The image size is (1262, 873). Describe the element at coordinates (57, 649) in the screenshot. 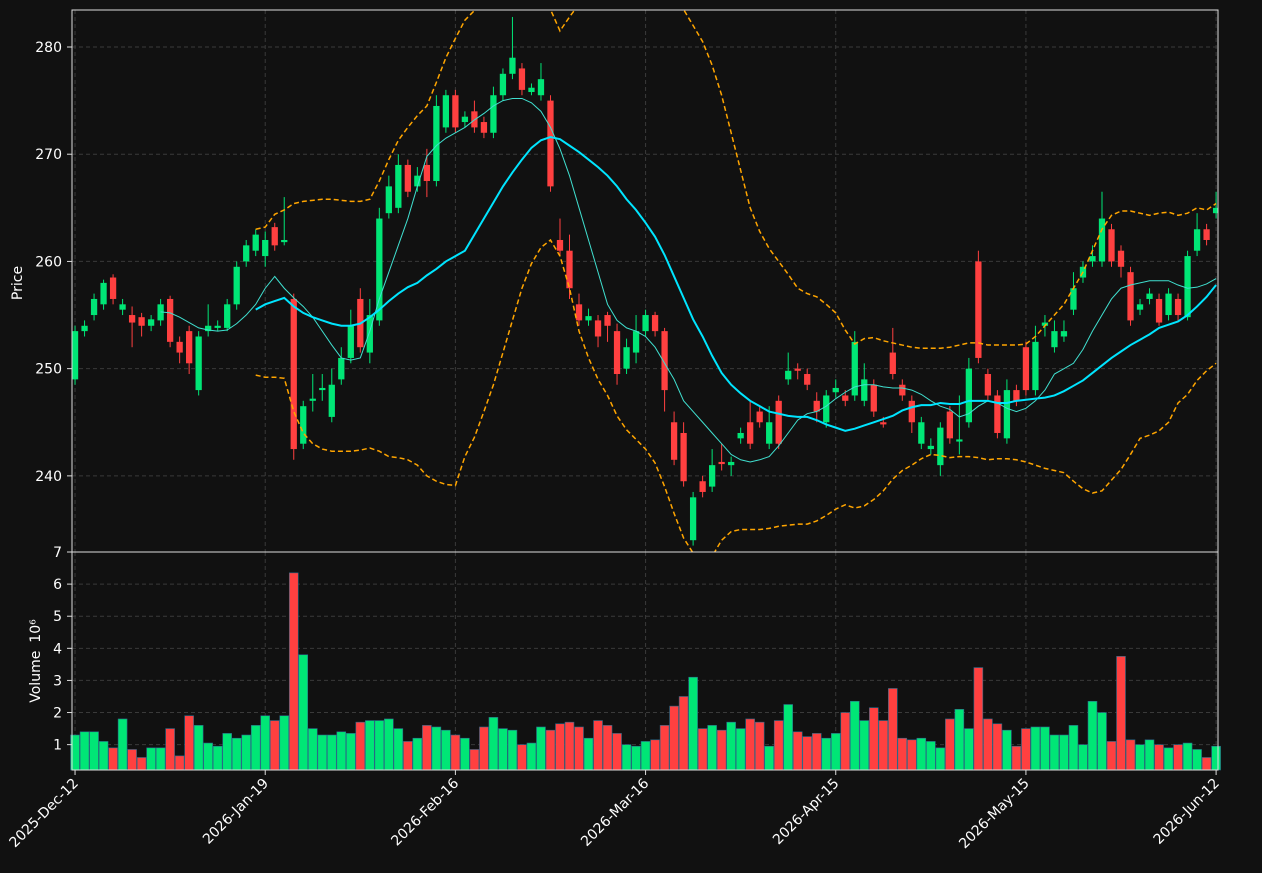

I see `y-tick-label: 4` at that location.